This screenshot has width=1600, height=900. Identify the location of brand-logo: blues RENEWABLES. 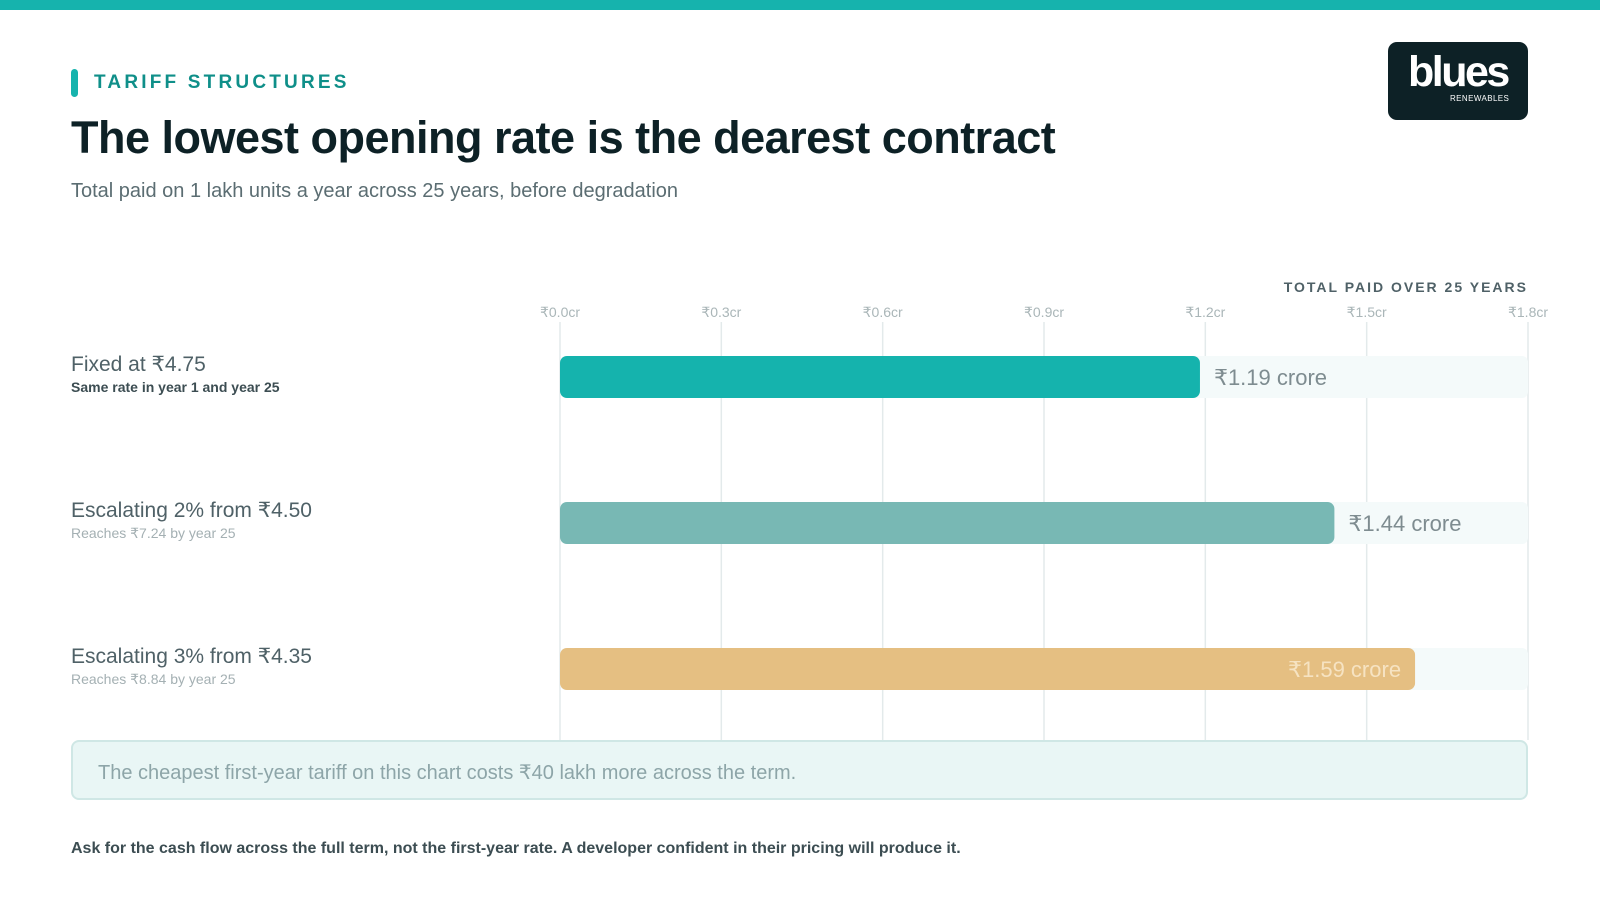
(1458, 81).